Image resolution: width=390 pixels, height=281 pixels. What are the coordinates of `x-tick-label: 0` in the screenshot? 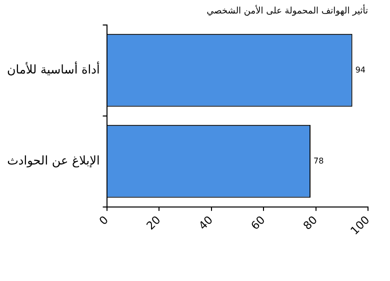 It's located at (103, 220).